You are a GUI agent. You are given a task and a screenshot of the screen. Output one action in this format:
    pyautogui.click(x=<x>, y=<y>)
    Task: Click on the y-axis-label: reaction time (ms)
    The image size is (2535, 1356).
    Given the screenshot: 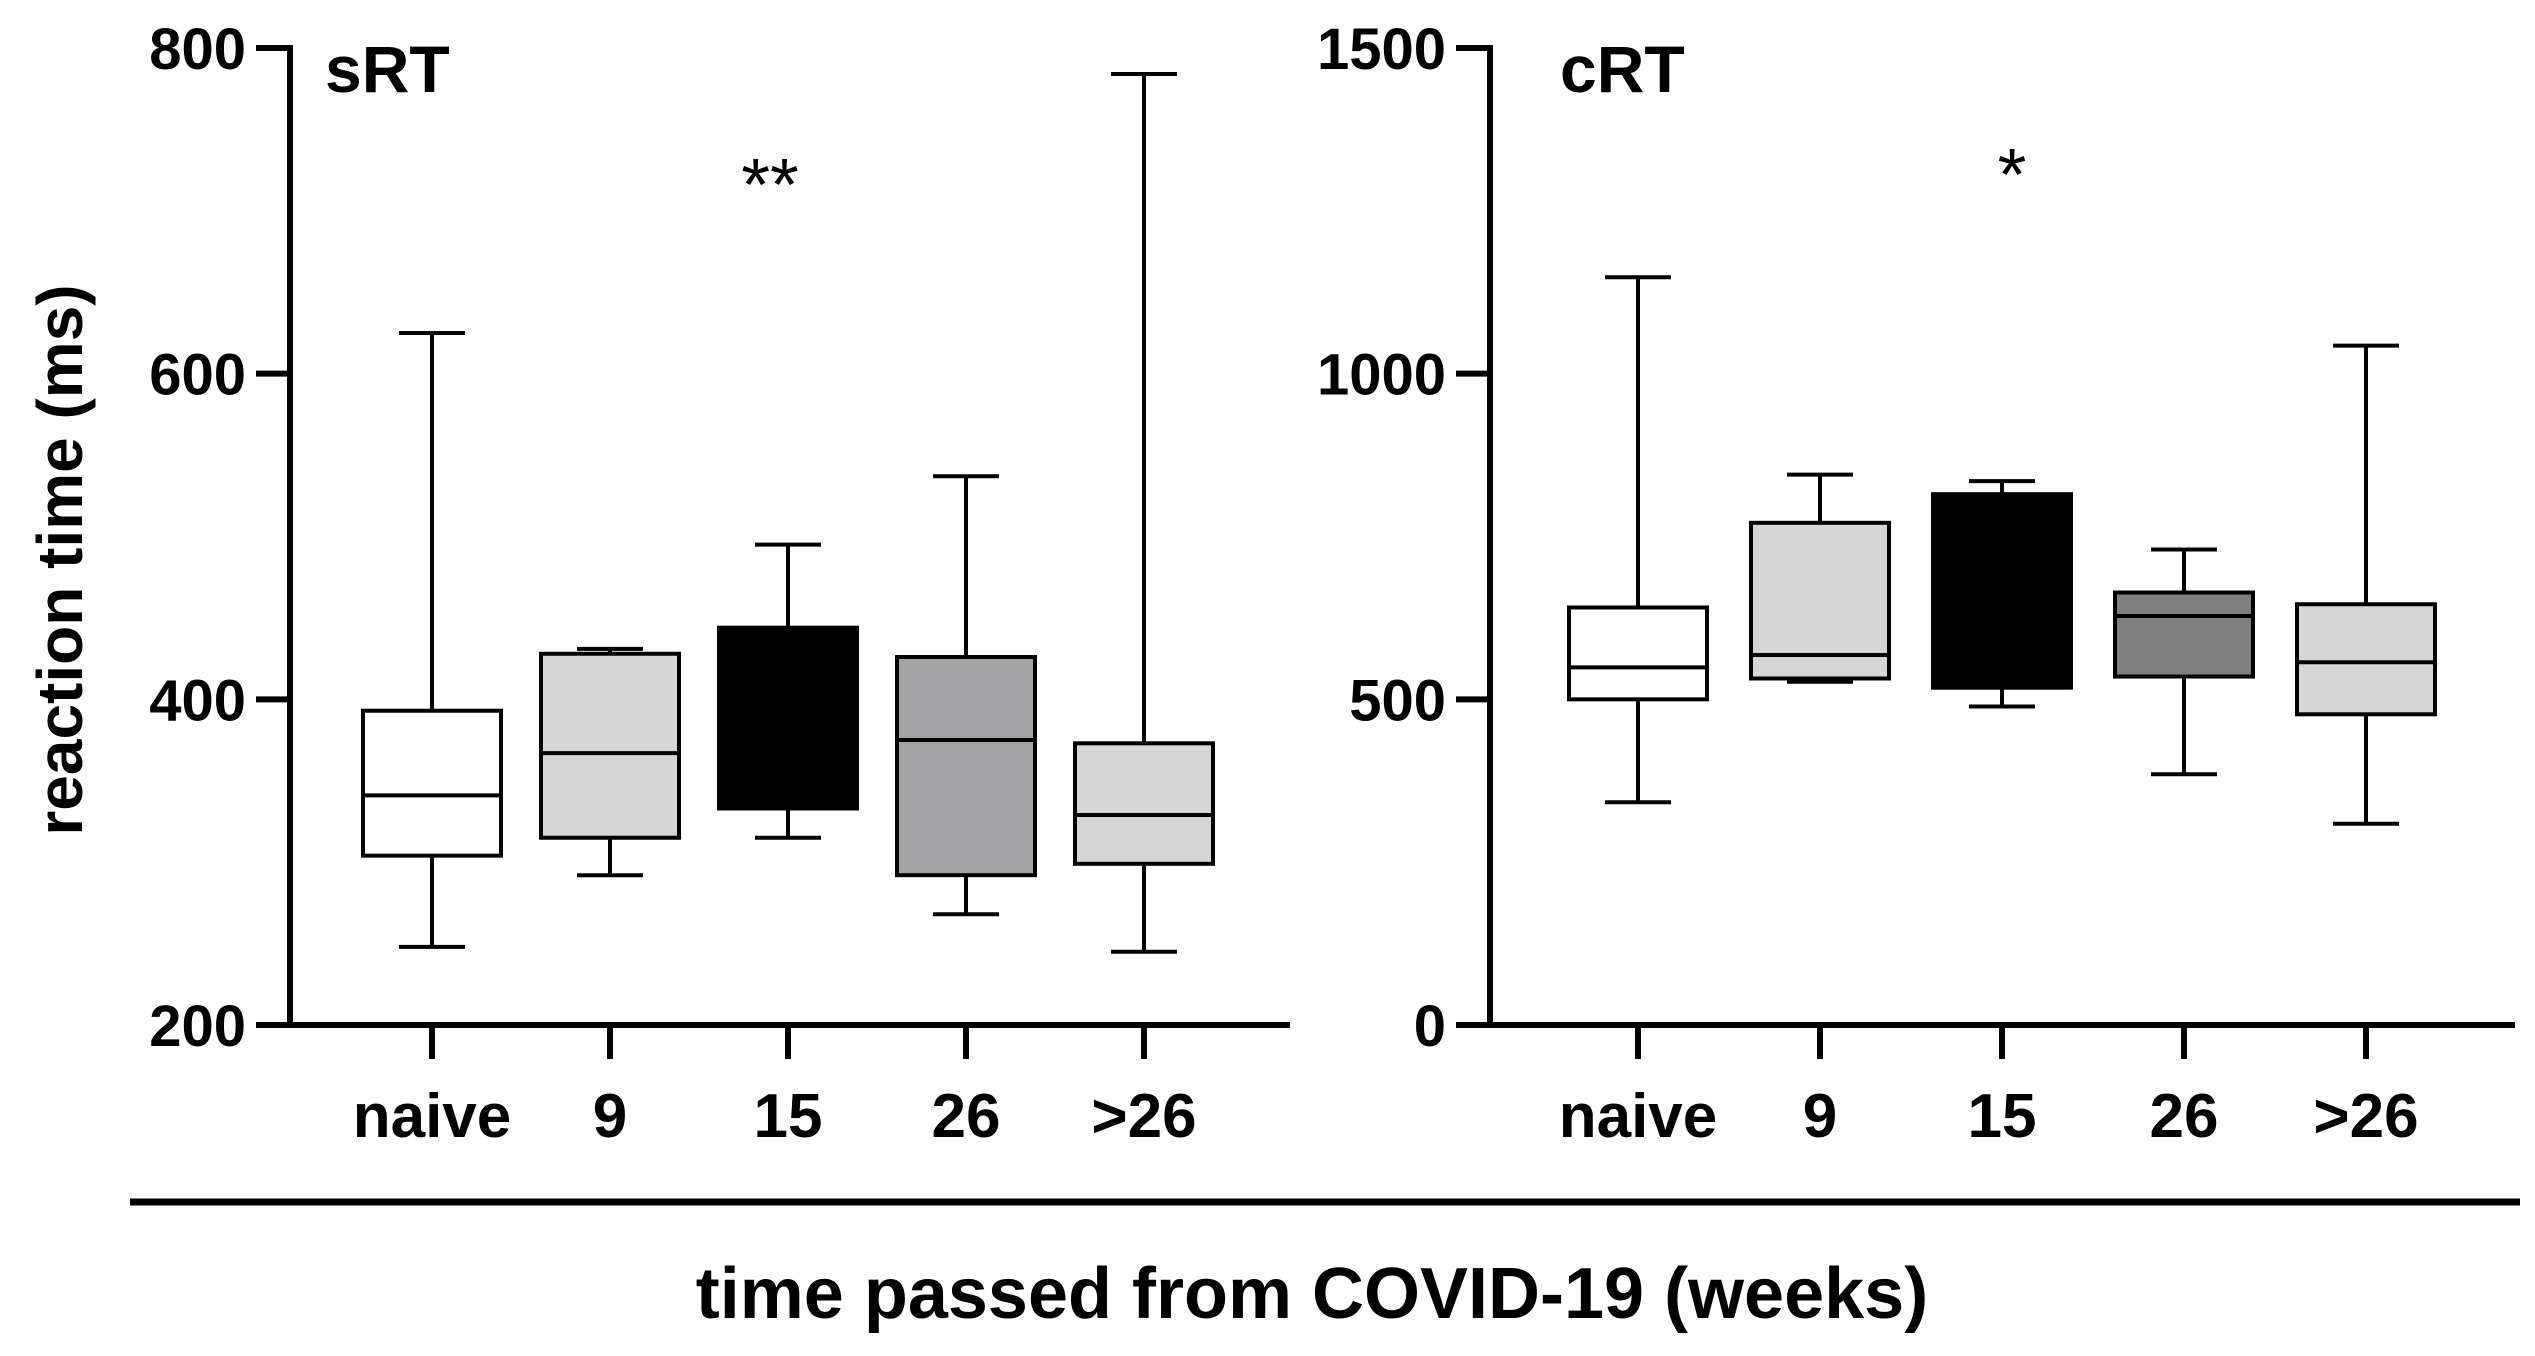 What is the action you would take?
    pyautogui.click(x=60, y=559)
    